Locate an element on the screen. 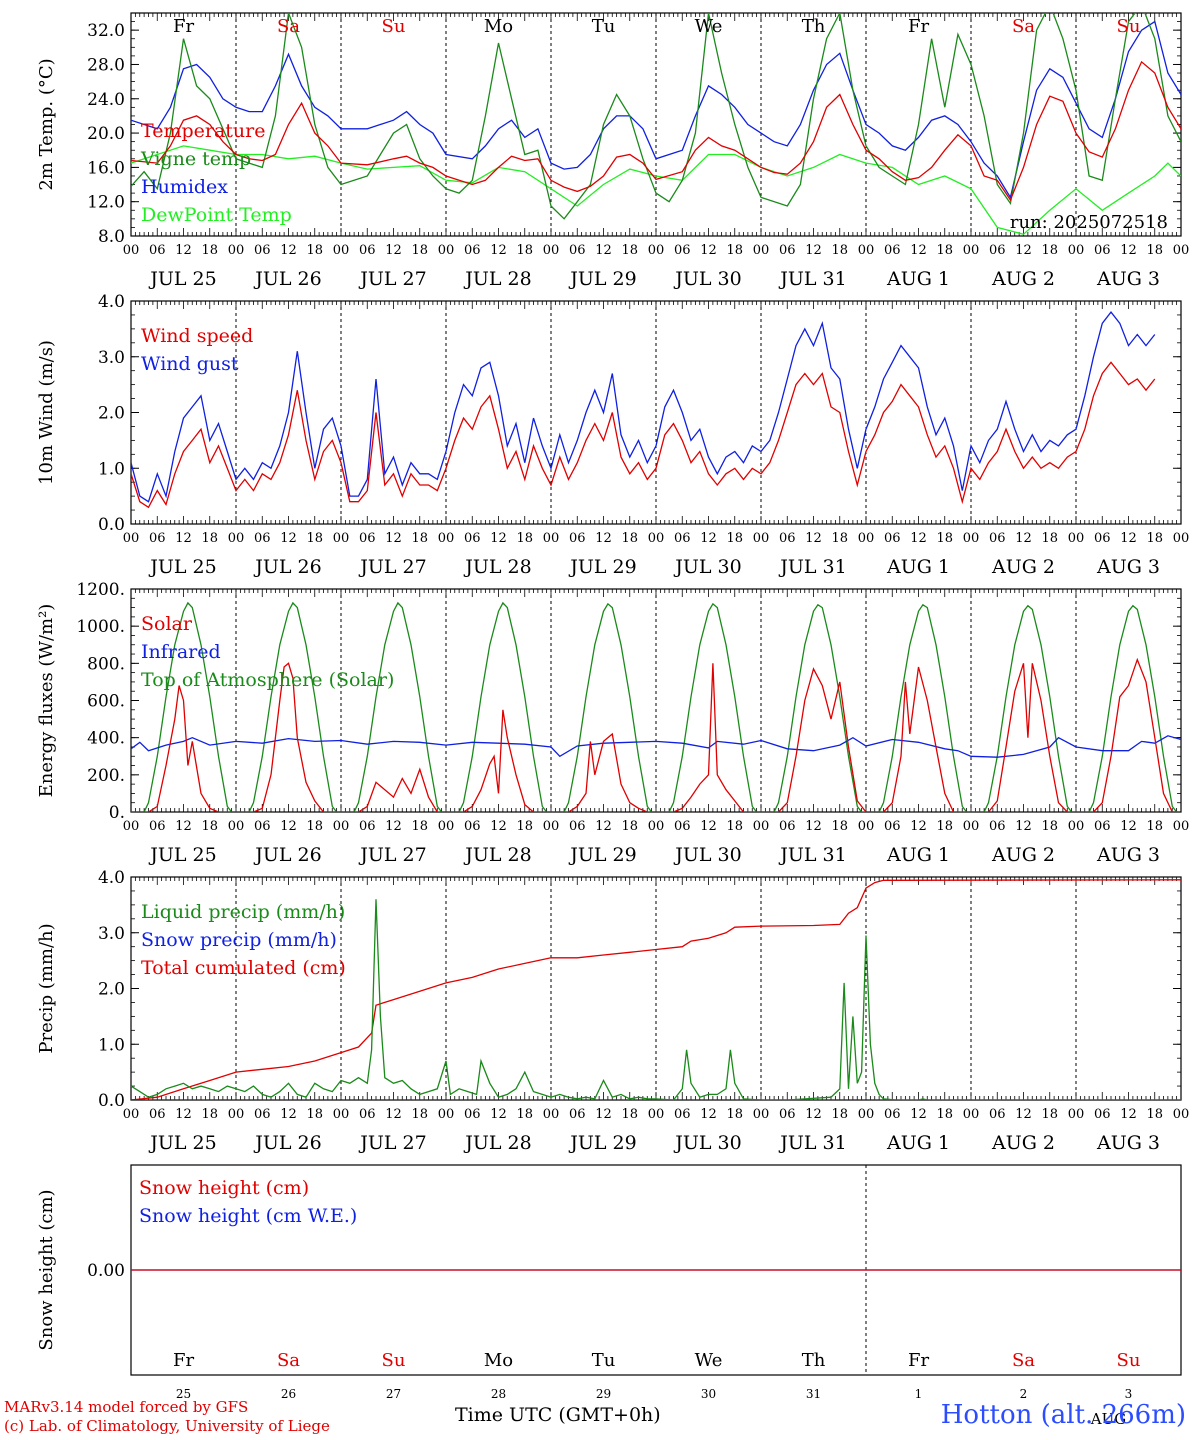 The image size is (1194, 1440). weekday-label-bottom: Fr is located at coordinates (918, 1360).